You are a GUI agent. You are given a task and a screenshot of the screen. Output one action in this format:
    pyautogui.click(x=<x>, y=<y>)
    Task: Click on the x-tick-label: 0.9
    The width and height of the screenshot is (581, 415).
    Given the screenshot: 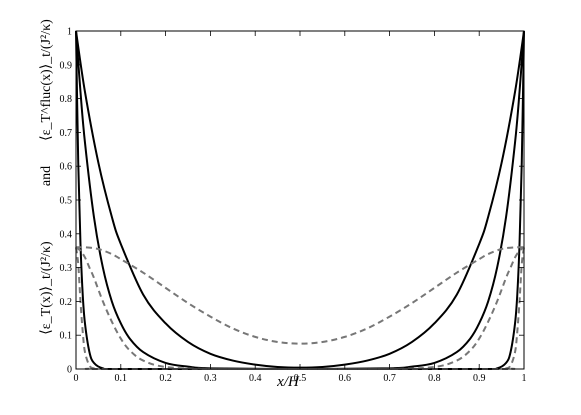 What is the action you would take?
    pyautogui.click(x=479, y=378)
    